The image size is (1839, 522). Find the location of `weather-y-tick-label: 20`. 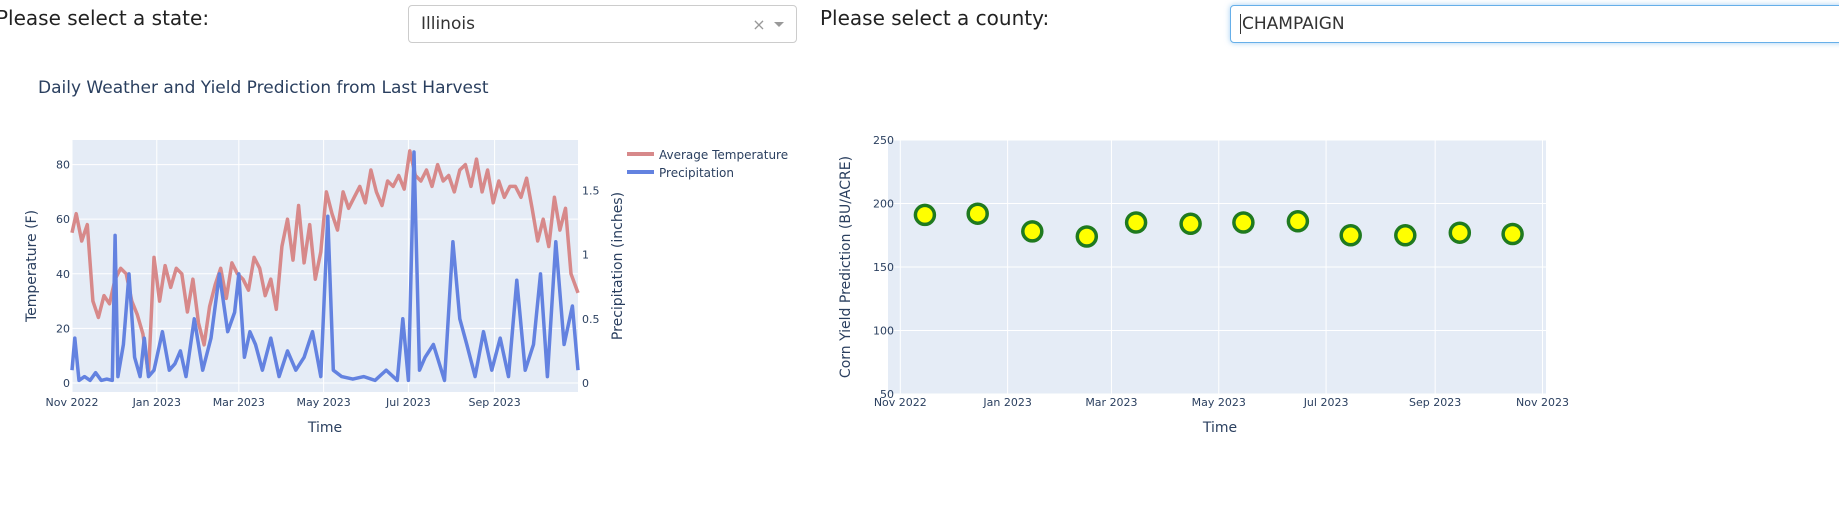

weather-y-tick-label: 20 is located at coordinates (63, 328).